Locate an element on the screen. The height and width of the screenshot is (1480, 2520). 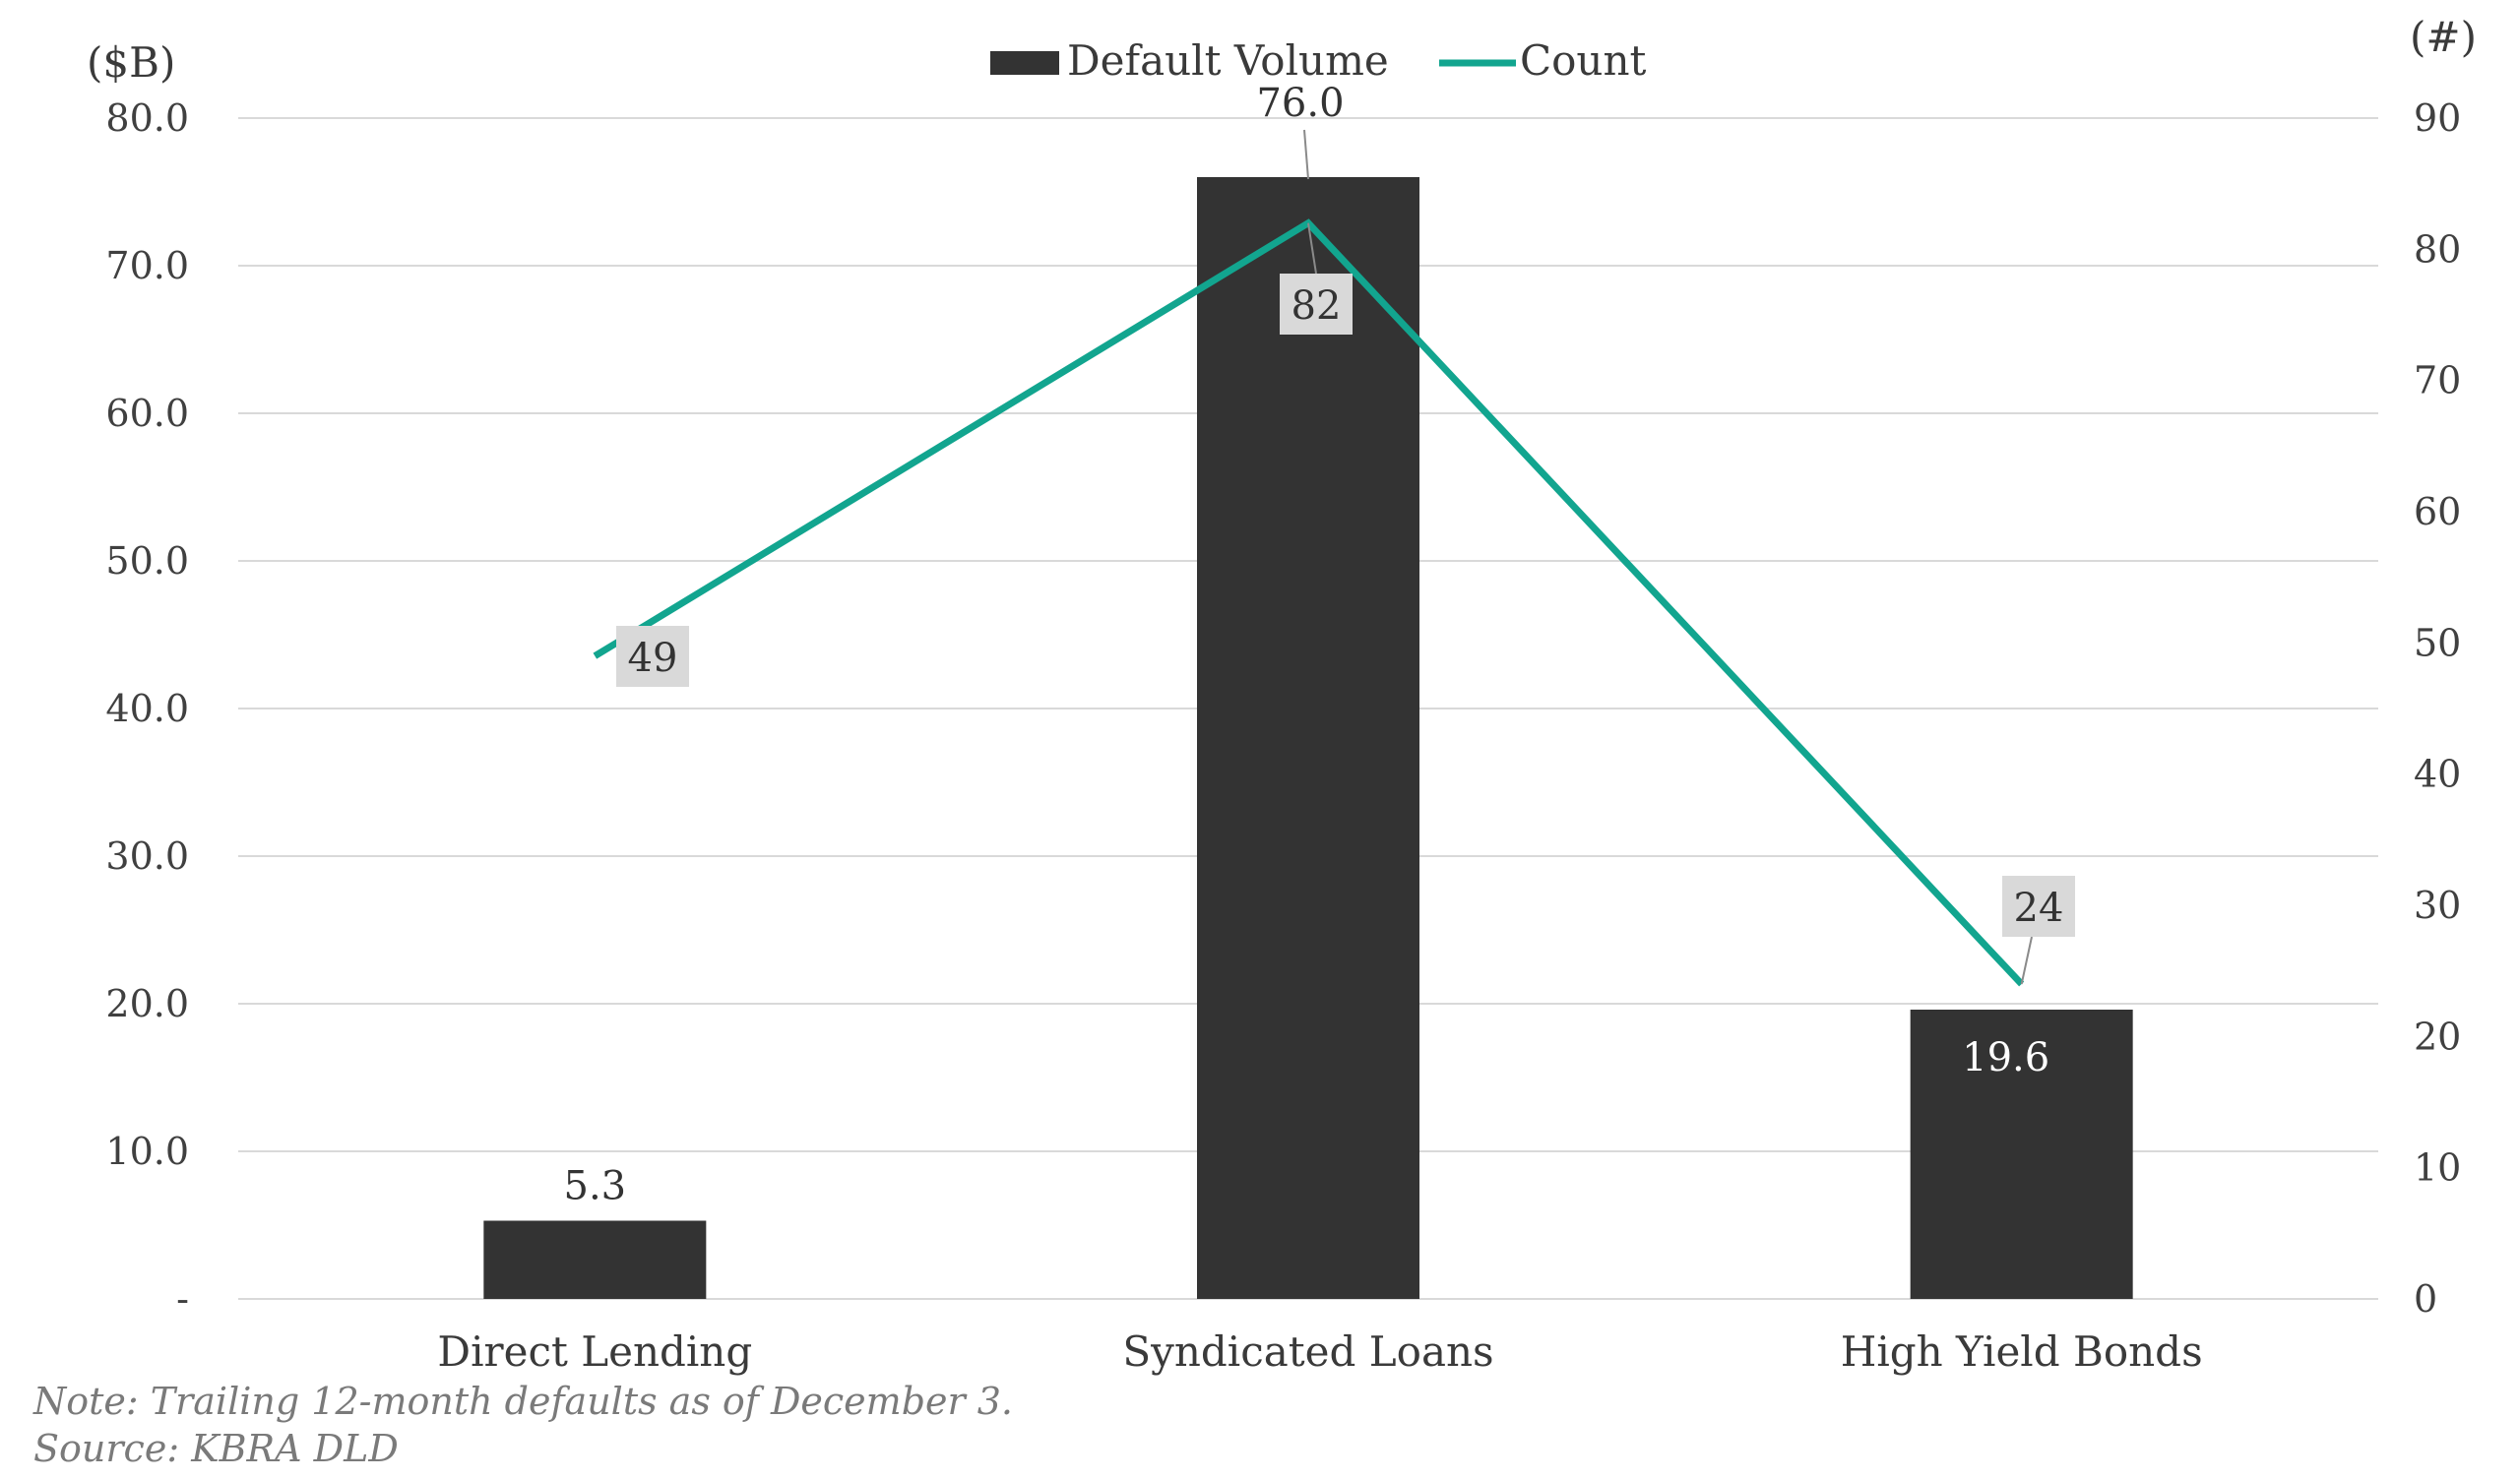
left-tick-label: 70.0 is located at coordinates (147, 265).